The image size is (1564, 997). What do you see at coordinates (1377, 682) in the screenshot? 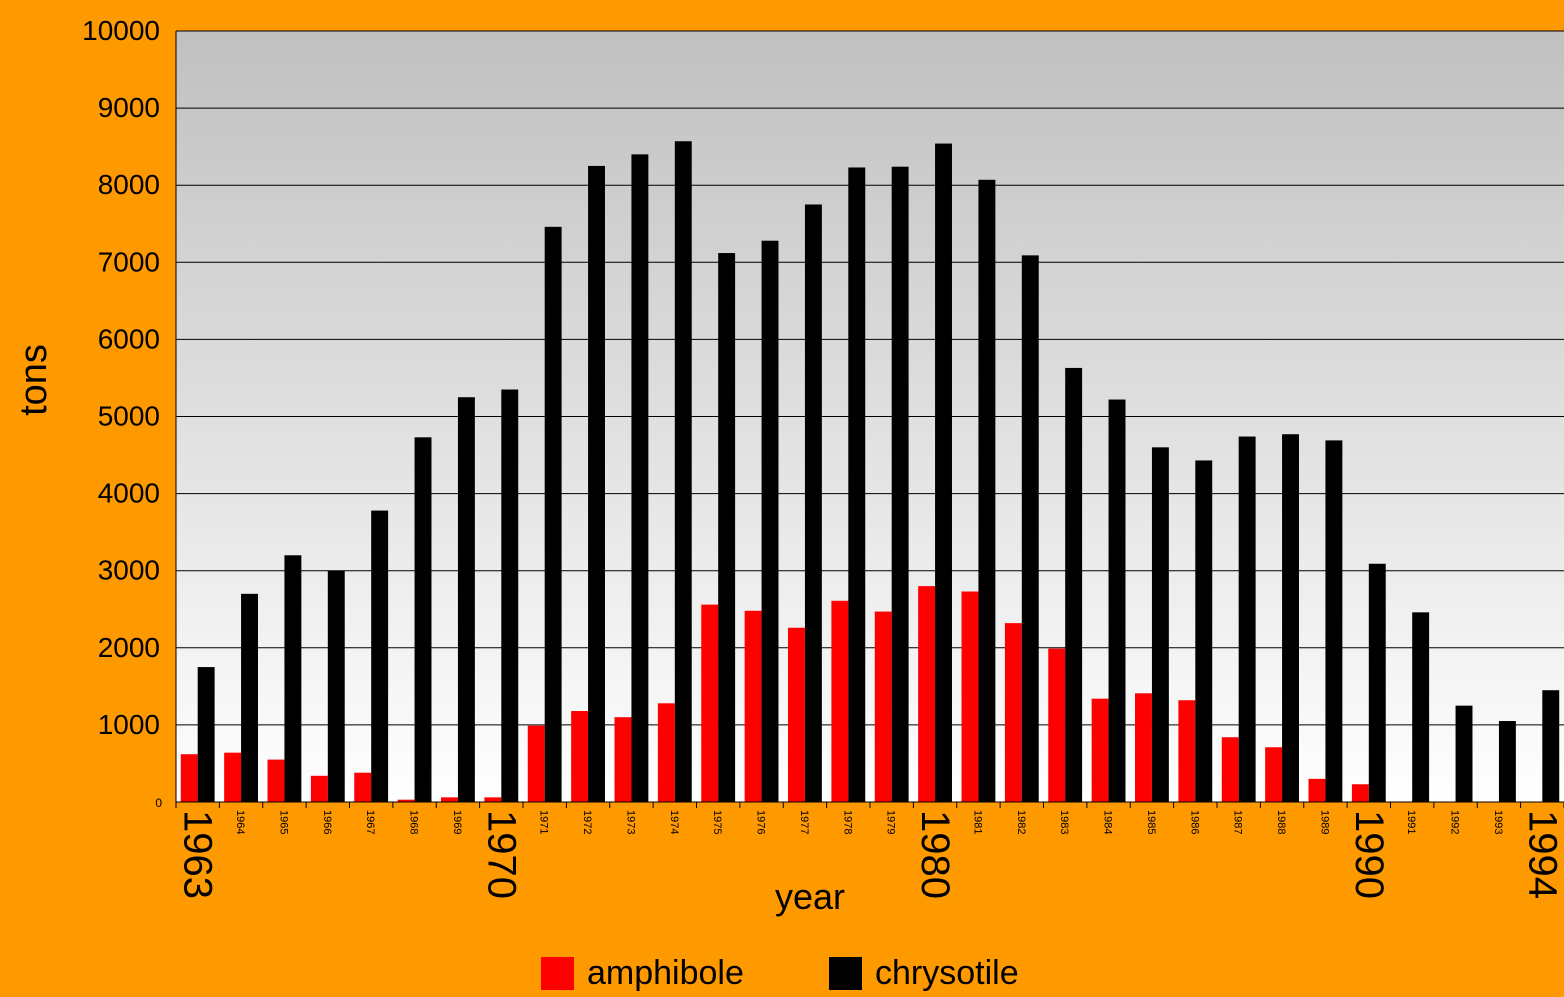
I see `bar-chrysotile-1990` at bounding box center [1377, 682].